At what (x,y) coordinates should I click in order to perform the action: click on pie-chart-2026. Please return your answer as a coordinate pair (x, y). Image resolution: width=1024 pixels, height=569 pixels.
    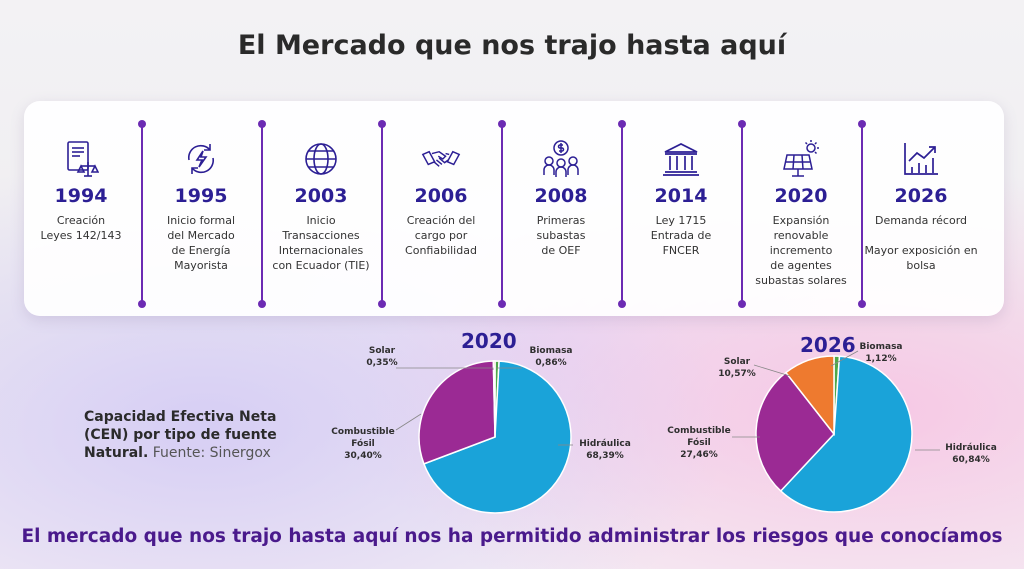
    Looking at the image, I should click on (834, 434).